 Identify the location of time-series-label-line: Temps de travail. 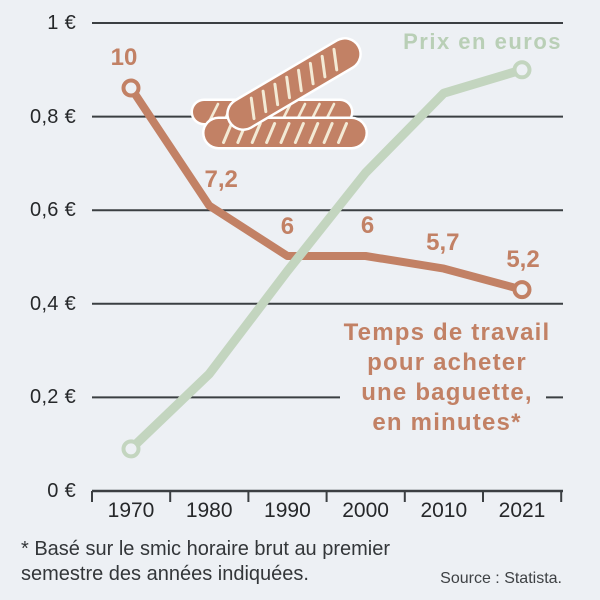
(447, 332).